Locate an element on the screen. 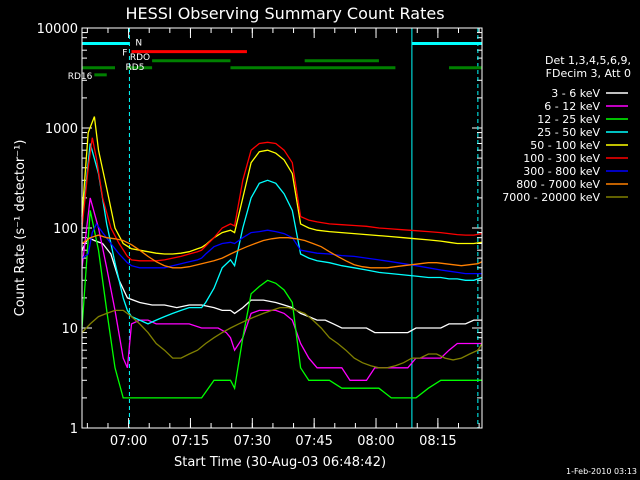 The height and width of the screenshot is (480, 640). footer-timestamp: 1-Feb-2010 03:13 is located at coordinates (601, 471).